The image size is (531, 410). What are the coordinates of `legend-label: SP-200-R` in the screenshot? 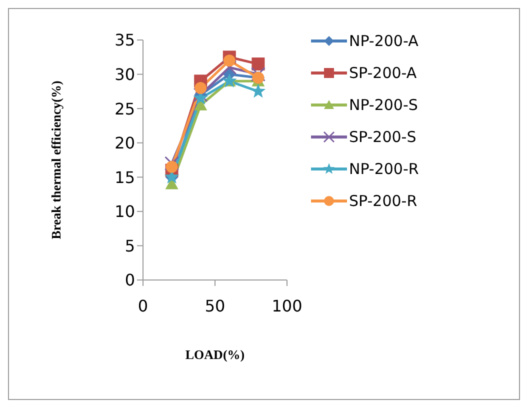 It's located at (383, 201).